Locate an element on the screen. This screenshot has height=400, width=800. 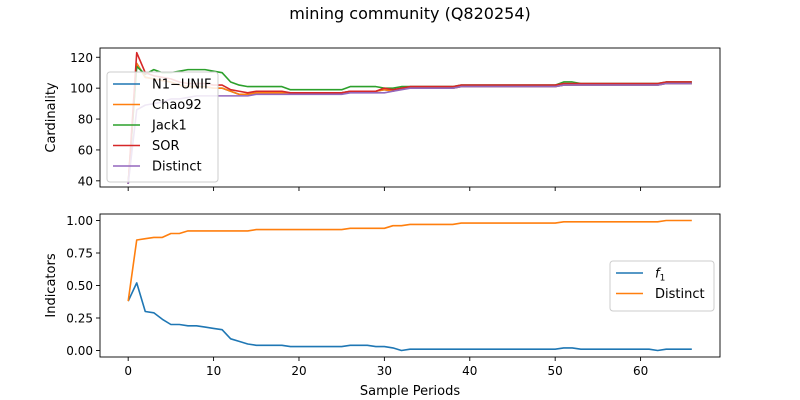
x-tick-label: 20 is located at coordinates (298, 371).